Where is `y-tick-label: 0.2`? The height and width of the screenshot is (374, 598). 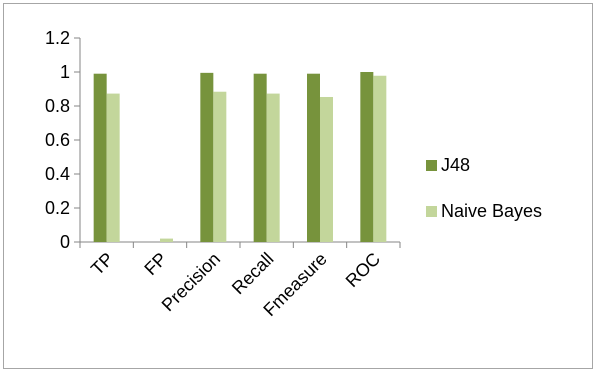 y-tick-label: 0.2 is located at coordinates (57, 208).